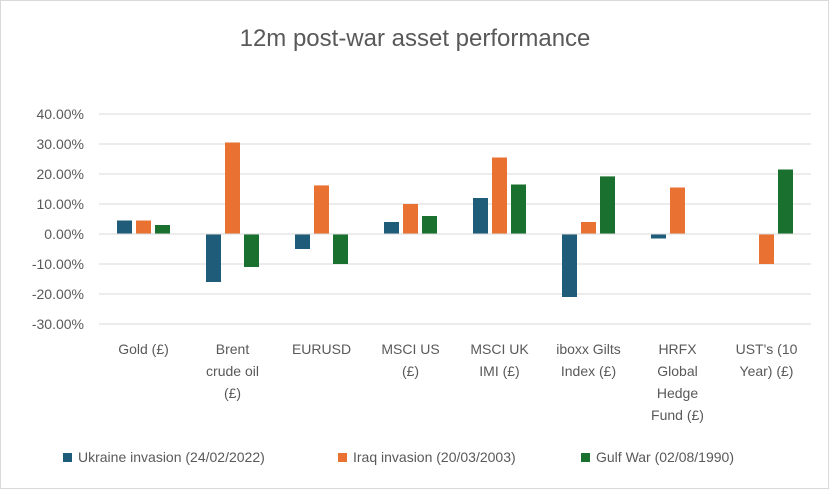 This screenshot has width=829, height=490. Describe the element at coordinates (499, 360) in the screenshot. I see `category-label: MSCI UK IMI (£)` at that location.